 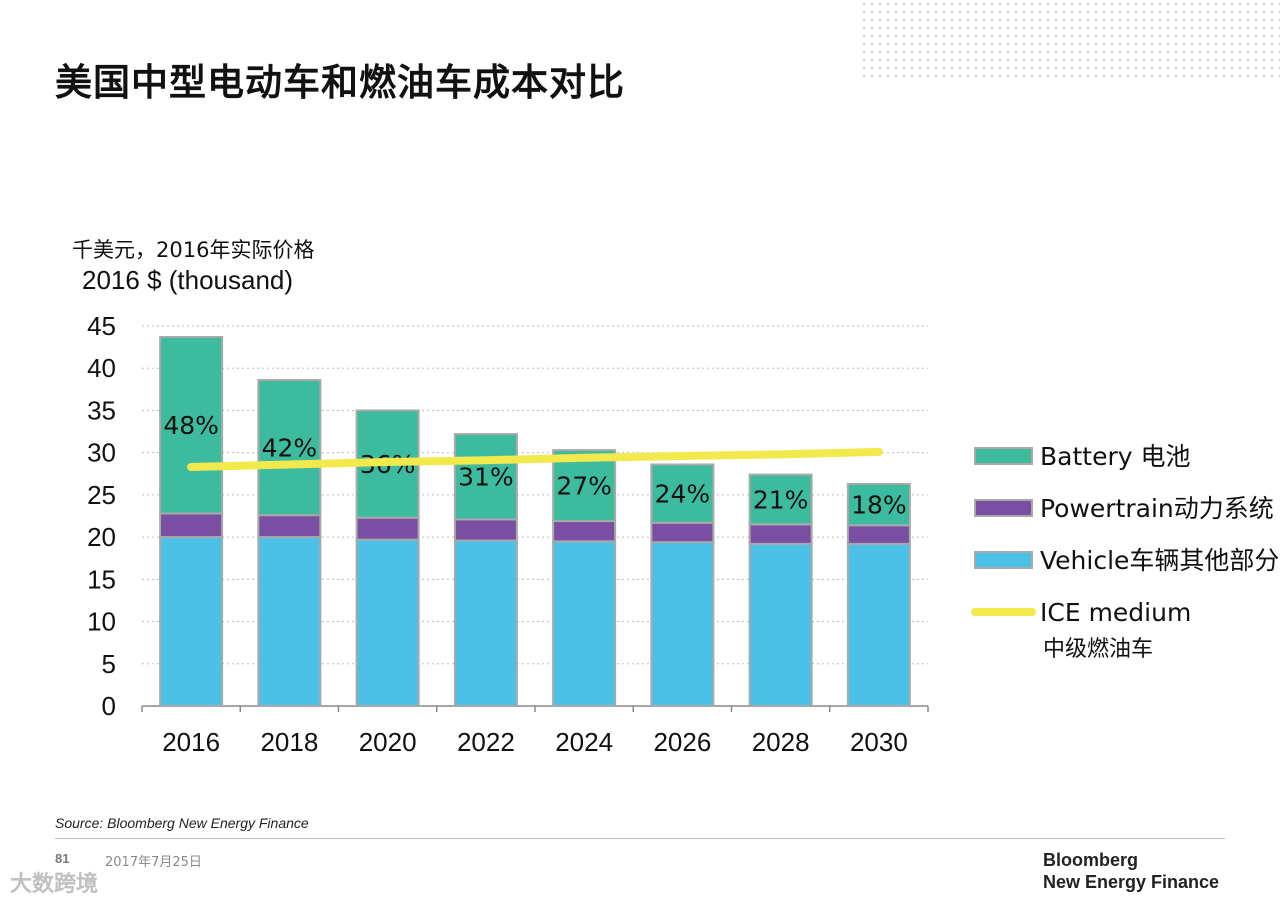 I want to click on page-number: 81, so click(x=62, y=858).